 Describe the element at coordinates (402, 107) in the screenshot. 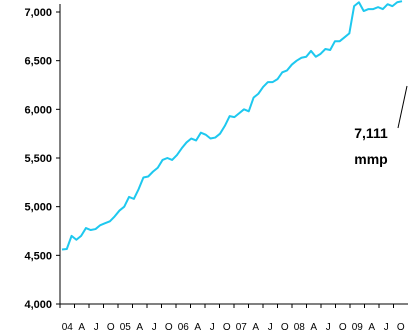

I see `annotation-leader-line` at that location.